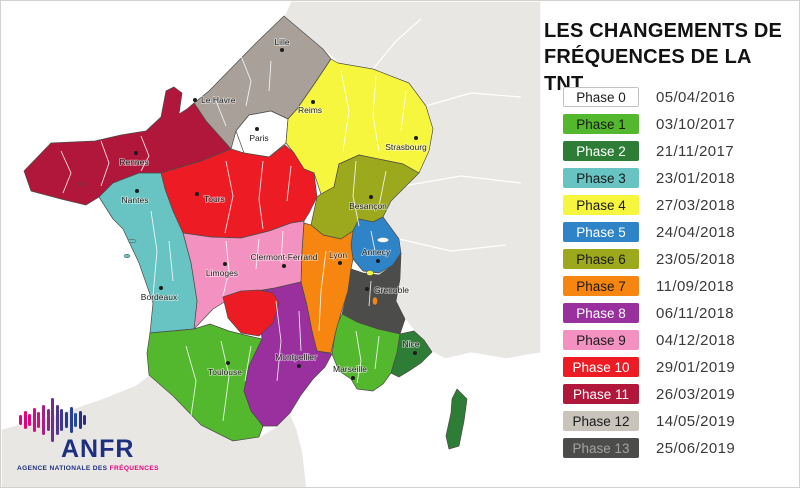 The image size is (800, 488). I want to click on phase-date: 23/01/2018, so click(696, 178).